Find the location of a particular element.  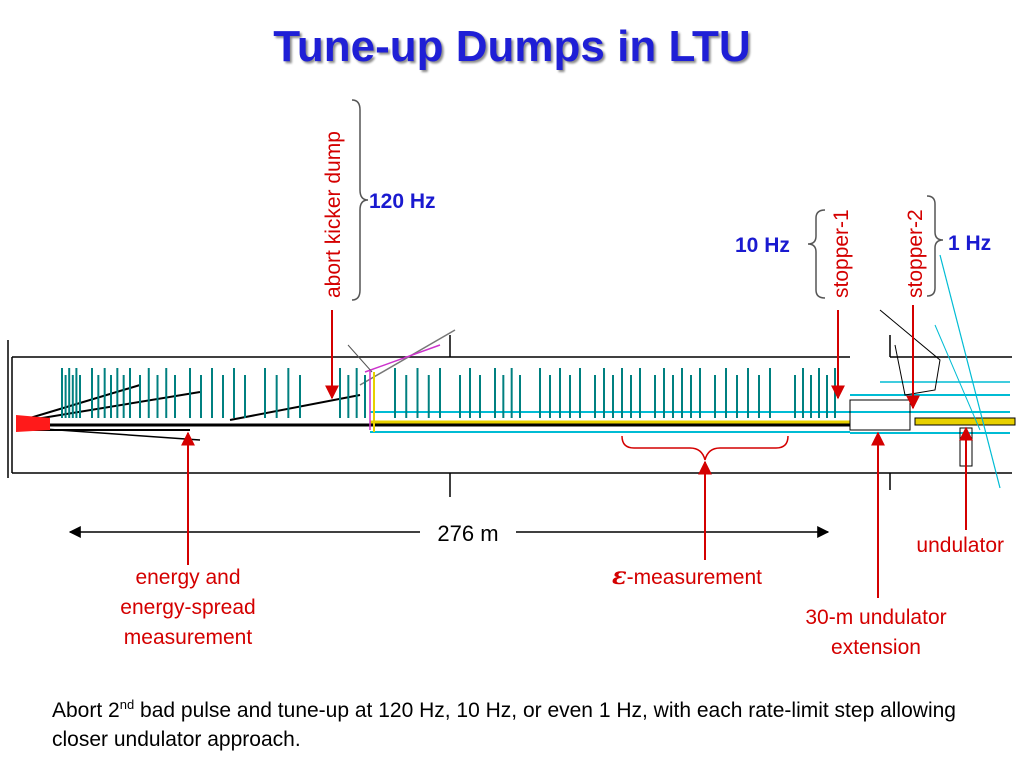

brace-120hz is located at coordinates (360, 200).